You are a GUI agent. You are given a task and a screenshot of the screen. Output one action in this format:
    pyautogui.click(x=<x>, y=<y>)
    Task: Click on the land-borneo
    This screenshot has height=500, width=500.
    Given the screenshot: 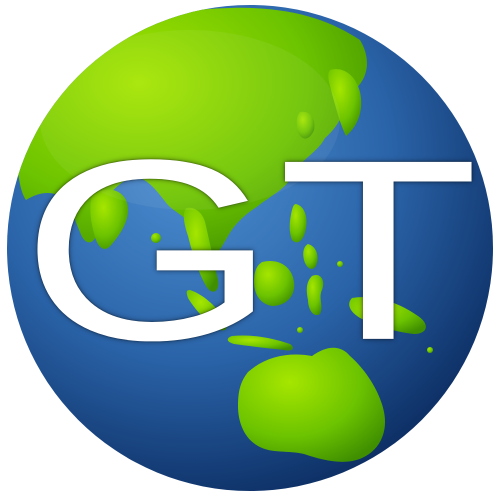 What is the action you would take?
    pyautogui.click(x=274, y=283)
    